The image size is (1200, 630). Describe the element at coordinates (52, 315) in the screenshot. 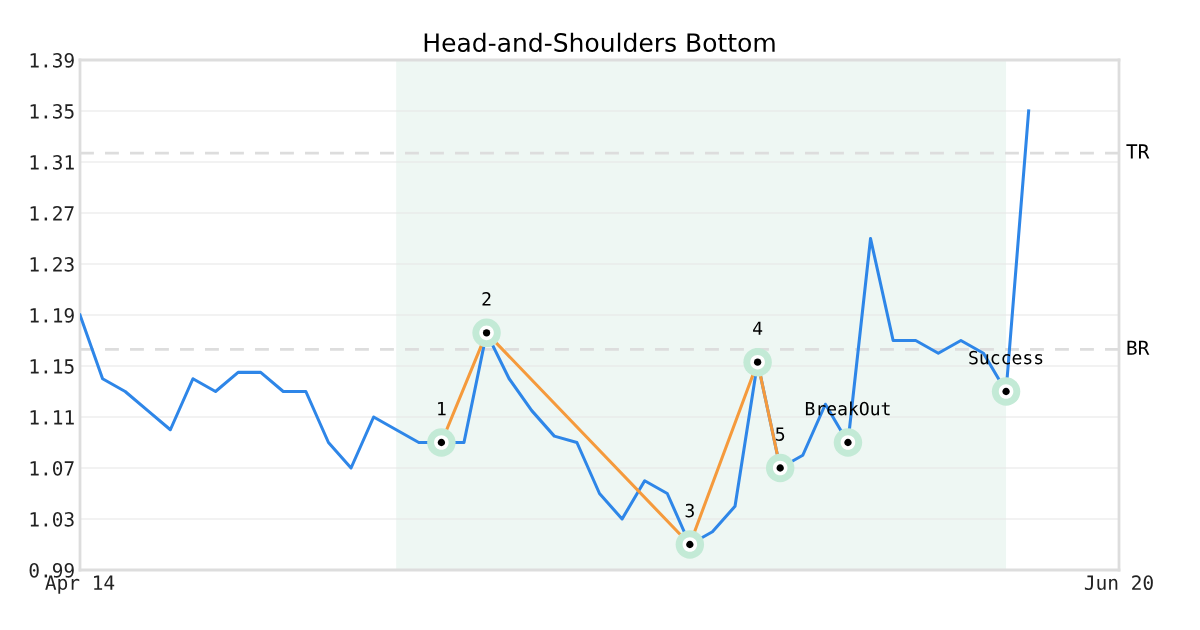

I see `y-tick-label: 1.19` at that location.